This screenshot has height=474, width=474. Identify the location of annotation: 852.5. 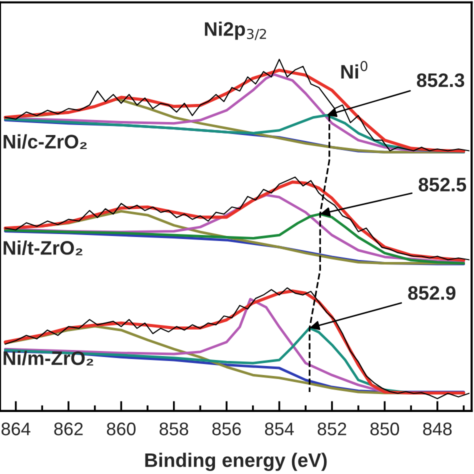
(442, 185).